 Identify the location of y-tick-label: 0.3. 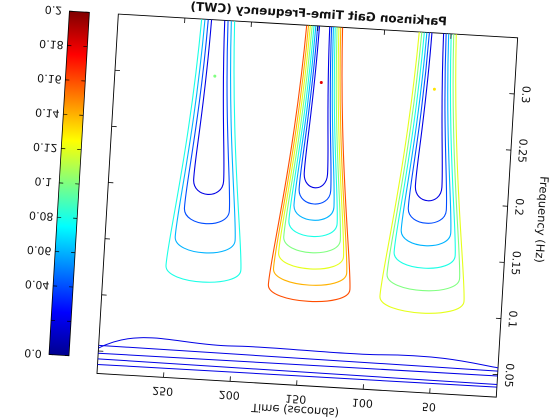
(526, 95).